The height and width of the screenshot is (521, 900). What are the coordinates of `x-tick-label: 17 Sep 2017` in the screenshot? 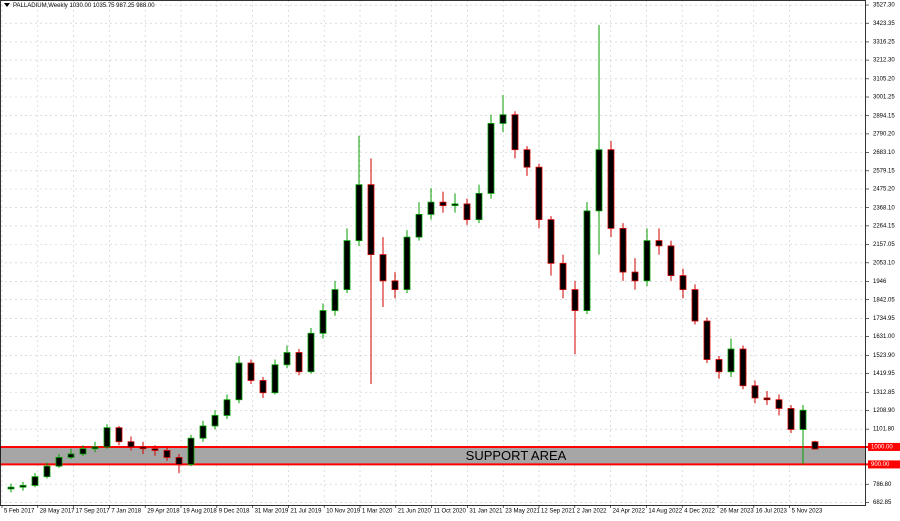 It's located at (93, 512).